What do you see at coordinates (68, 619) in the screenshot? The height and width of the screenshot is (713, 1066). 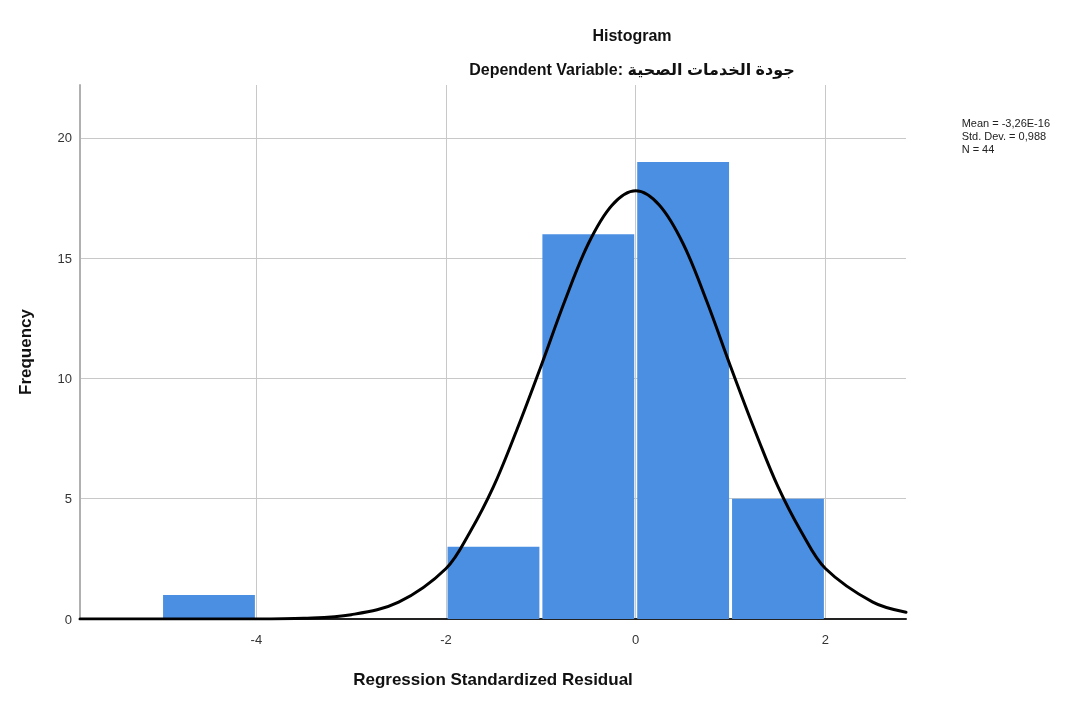 I see `y-tick-label: 0` at bounding box center [68, 619].